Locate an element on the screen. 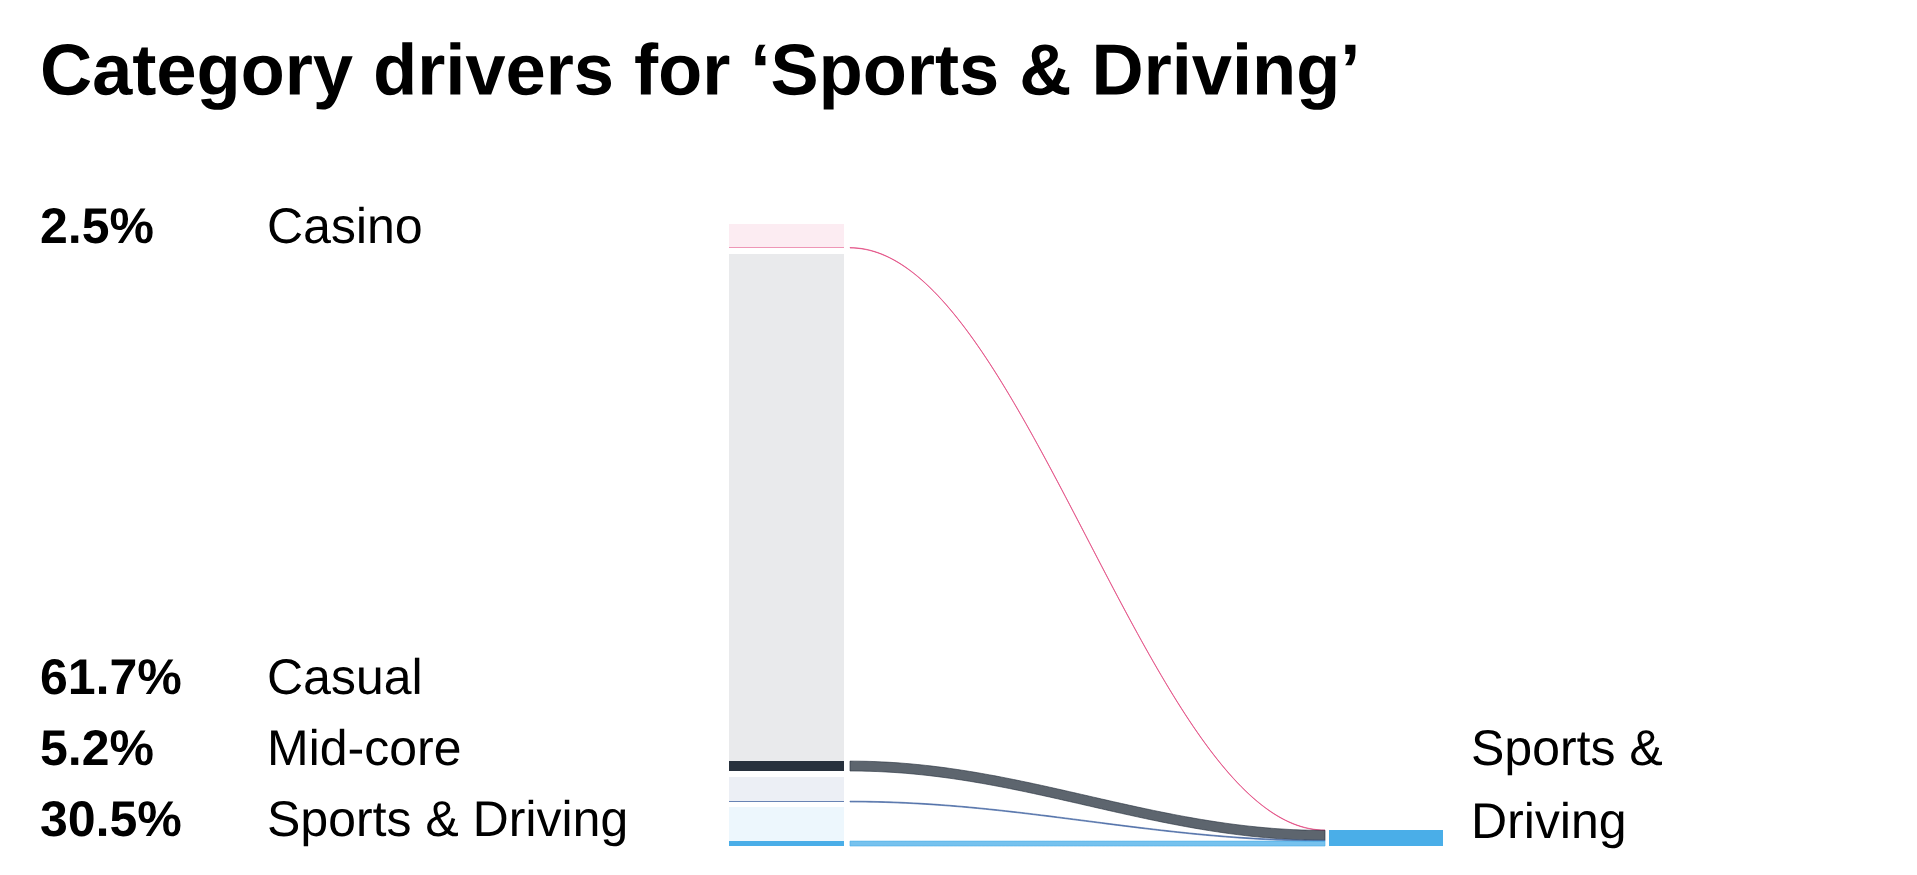 The height and width of the screenshot is (875, 1917). text: Sports & Driving is located at coordinates (1567, 789).